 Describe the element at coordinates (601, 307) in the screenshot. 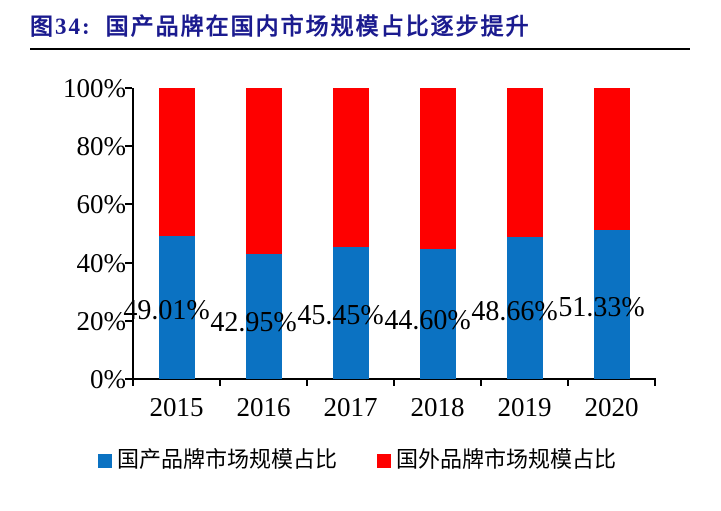

I see `data-label-2020: 51.33%` at that location.